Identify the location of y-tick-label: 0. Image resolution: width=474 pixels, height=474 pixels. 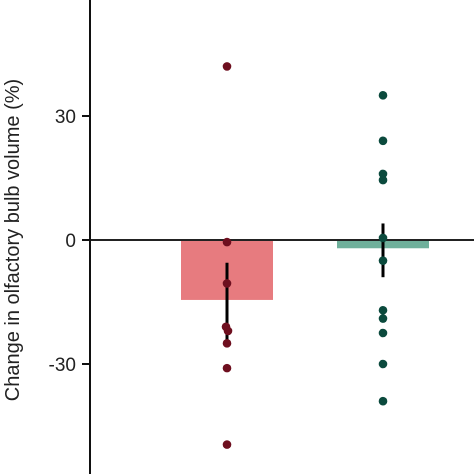
(70, 241).